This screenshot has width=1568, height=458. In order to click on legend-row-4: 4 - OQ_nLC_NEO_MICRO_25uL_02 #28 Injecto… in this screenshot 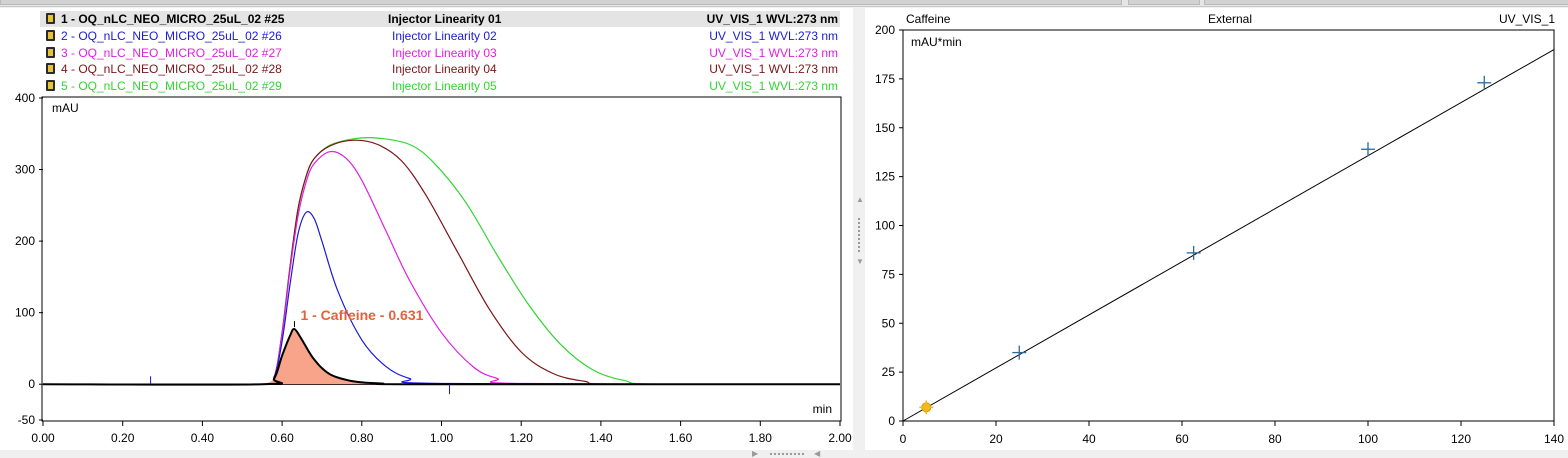, I will do `click(440, 69)`.